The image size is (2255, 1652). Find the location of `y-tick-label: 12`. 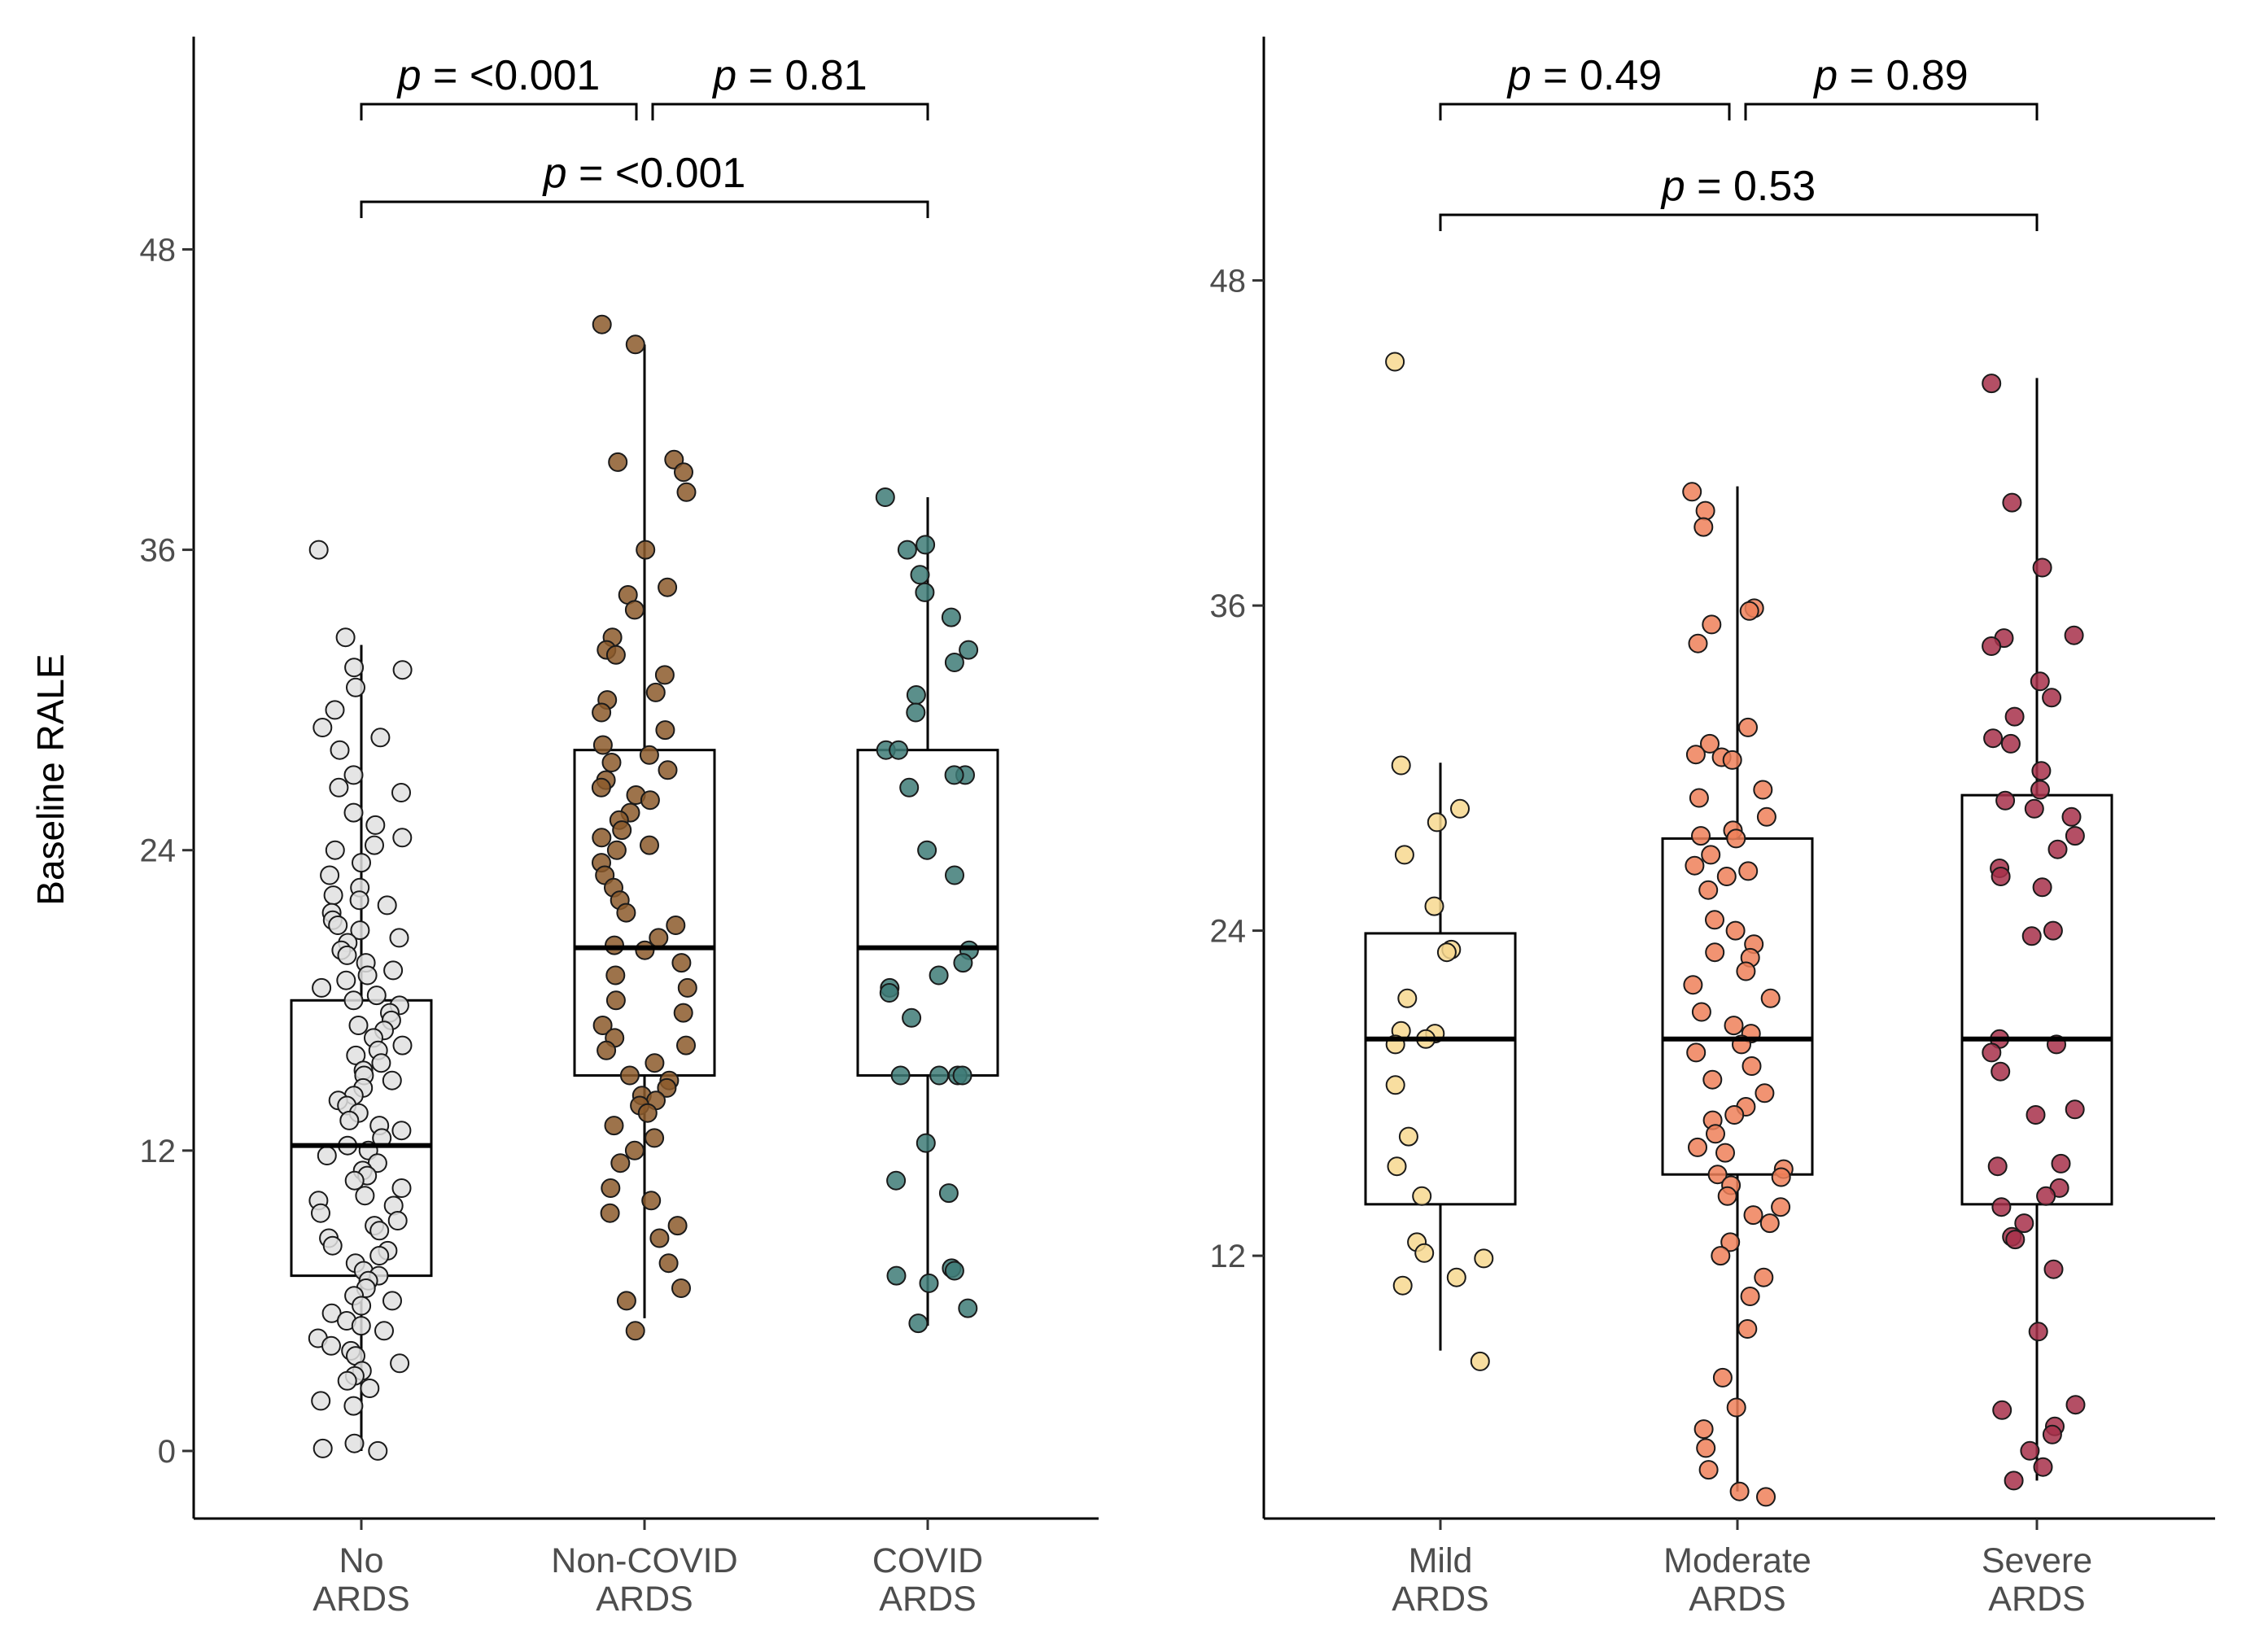

y-tick-label: 12 is located at coordinates (1228, 1256).